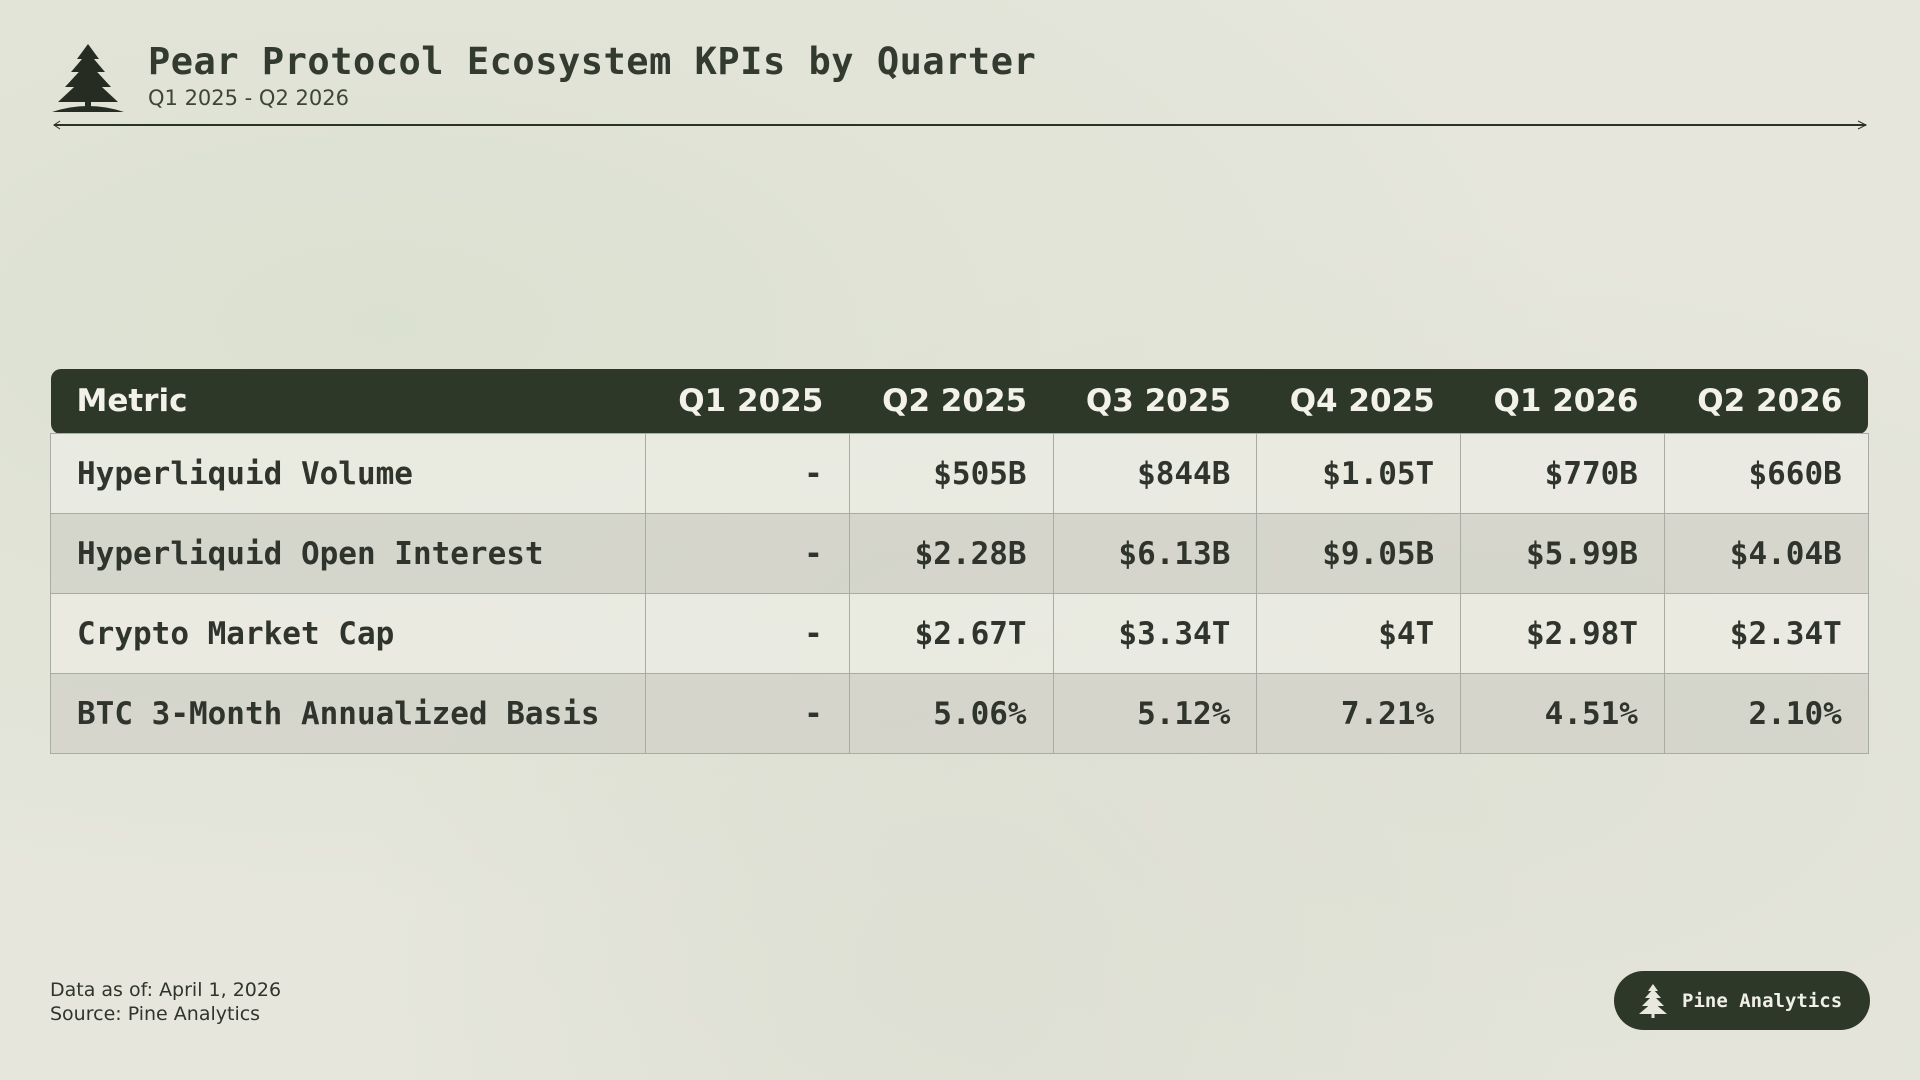 The width and height of the screenshot is (1920, 1080). Describe the element at coordinates (248, 98) in the screenshot. I see `page-subtitle: Q1 2025 - Q2 2026` at that location.